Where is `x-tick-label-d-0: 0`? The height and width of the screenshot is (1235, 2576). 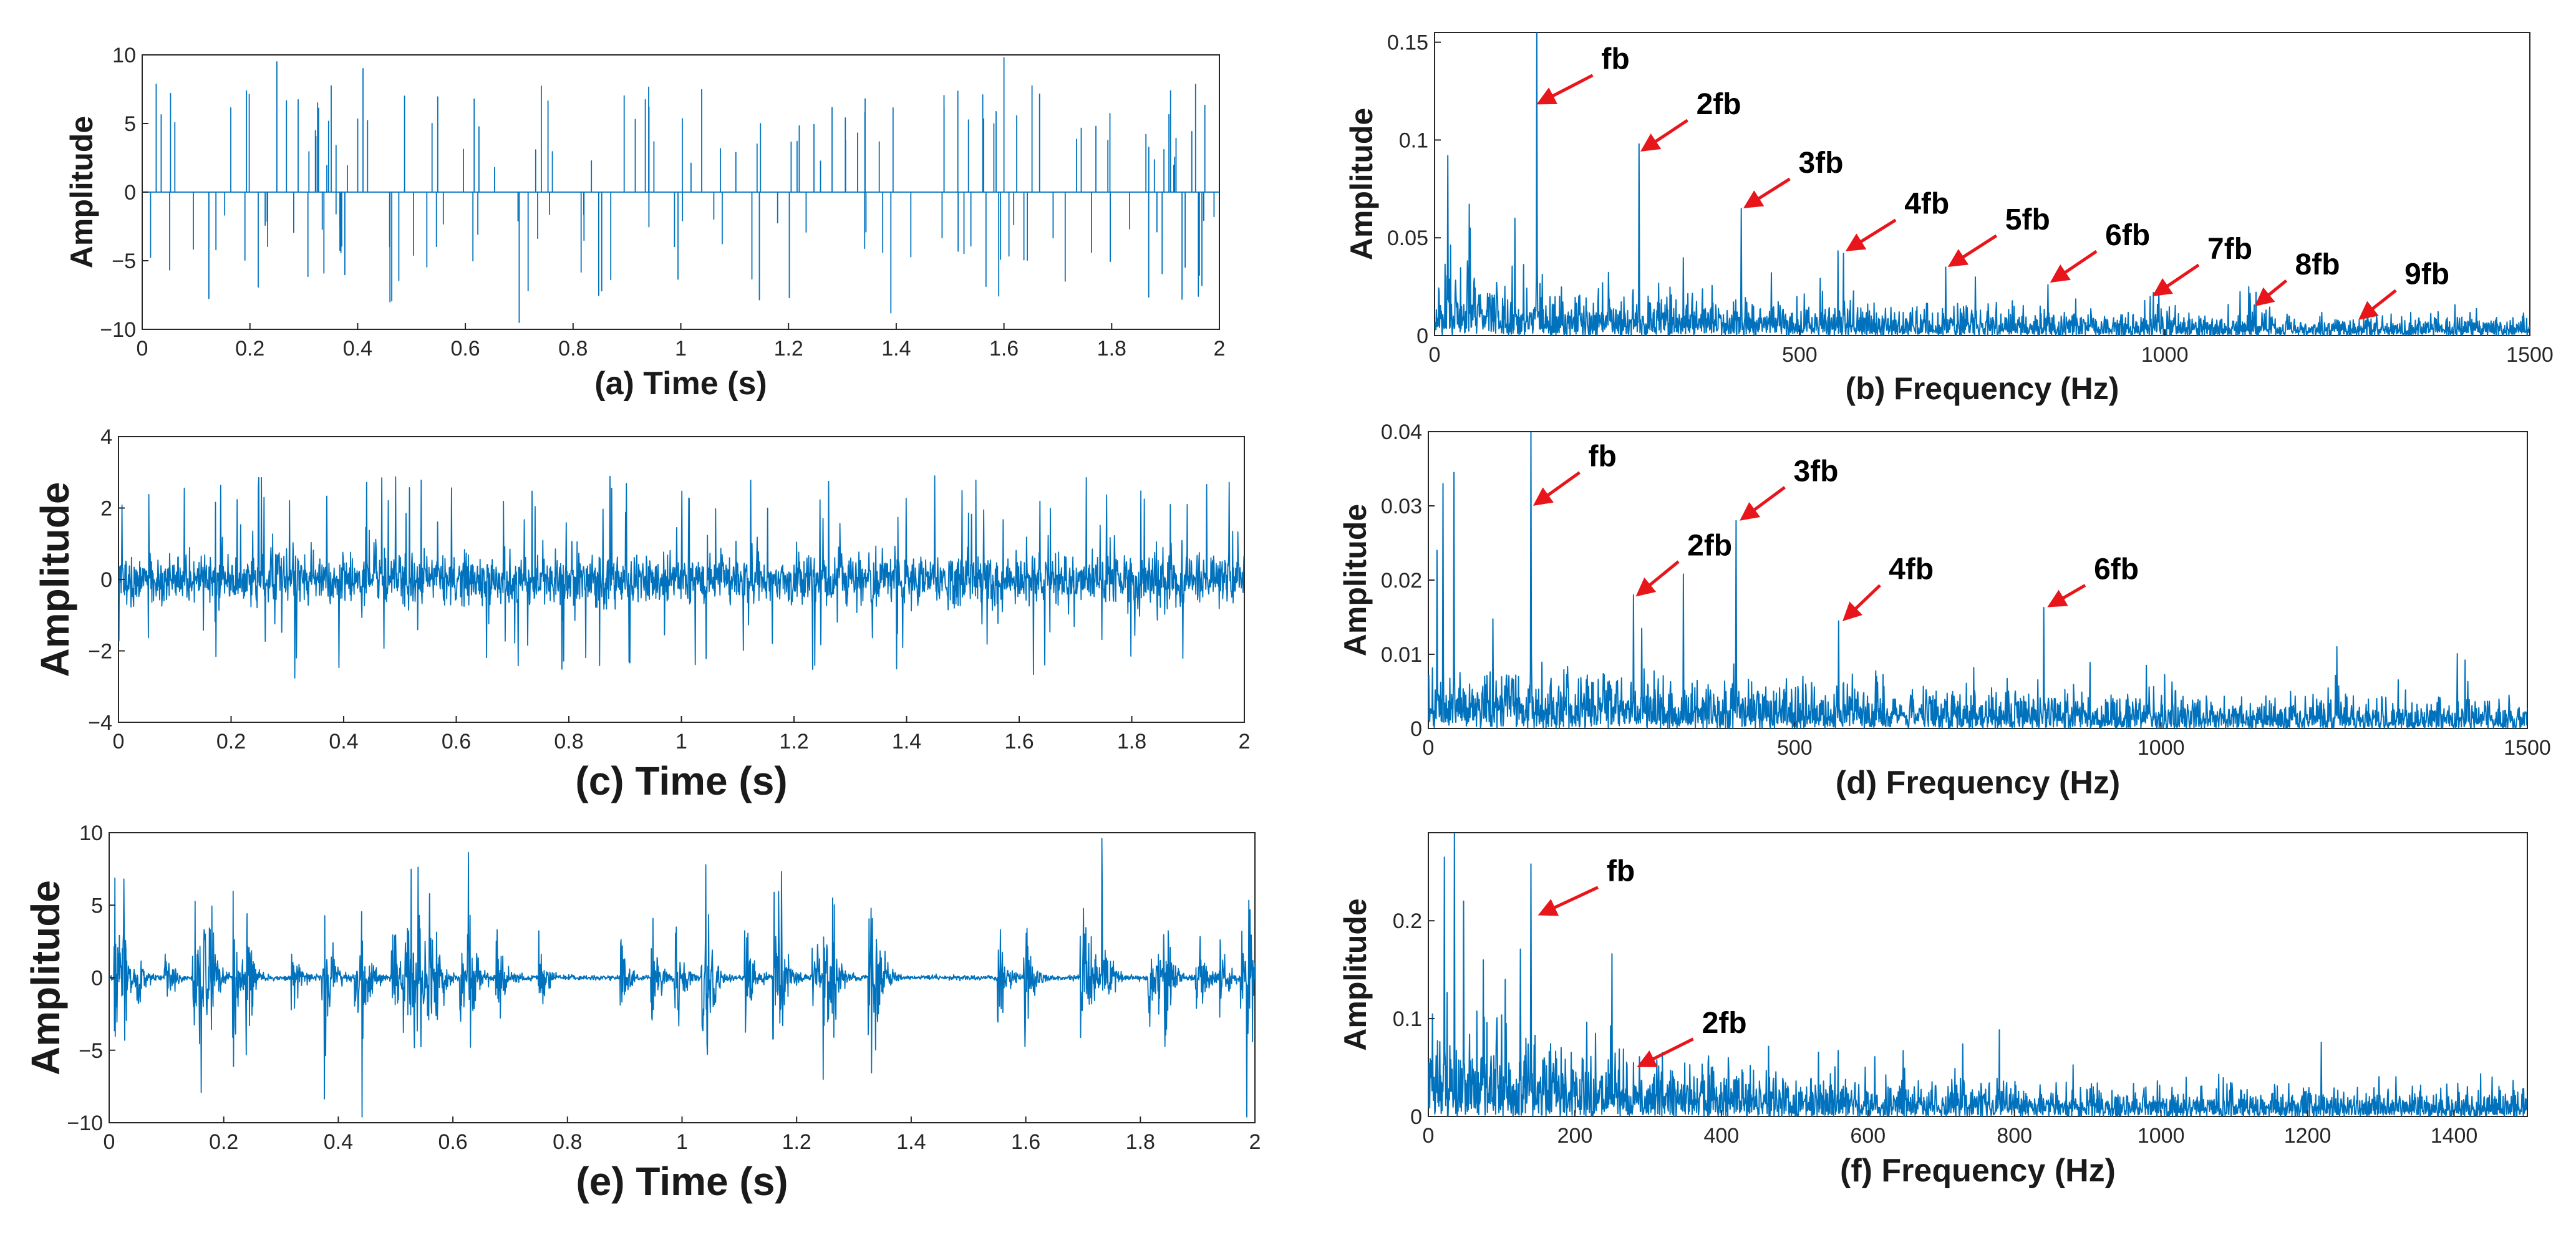 x-tick-label-d-0: 0 is located at coordinates (1429, 748).